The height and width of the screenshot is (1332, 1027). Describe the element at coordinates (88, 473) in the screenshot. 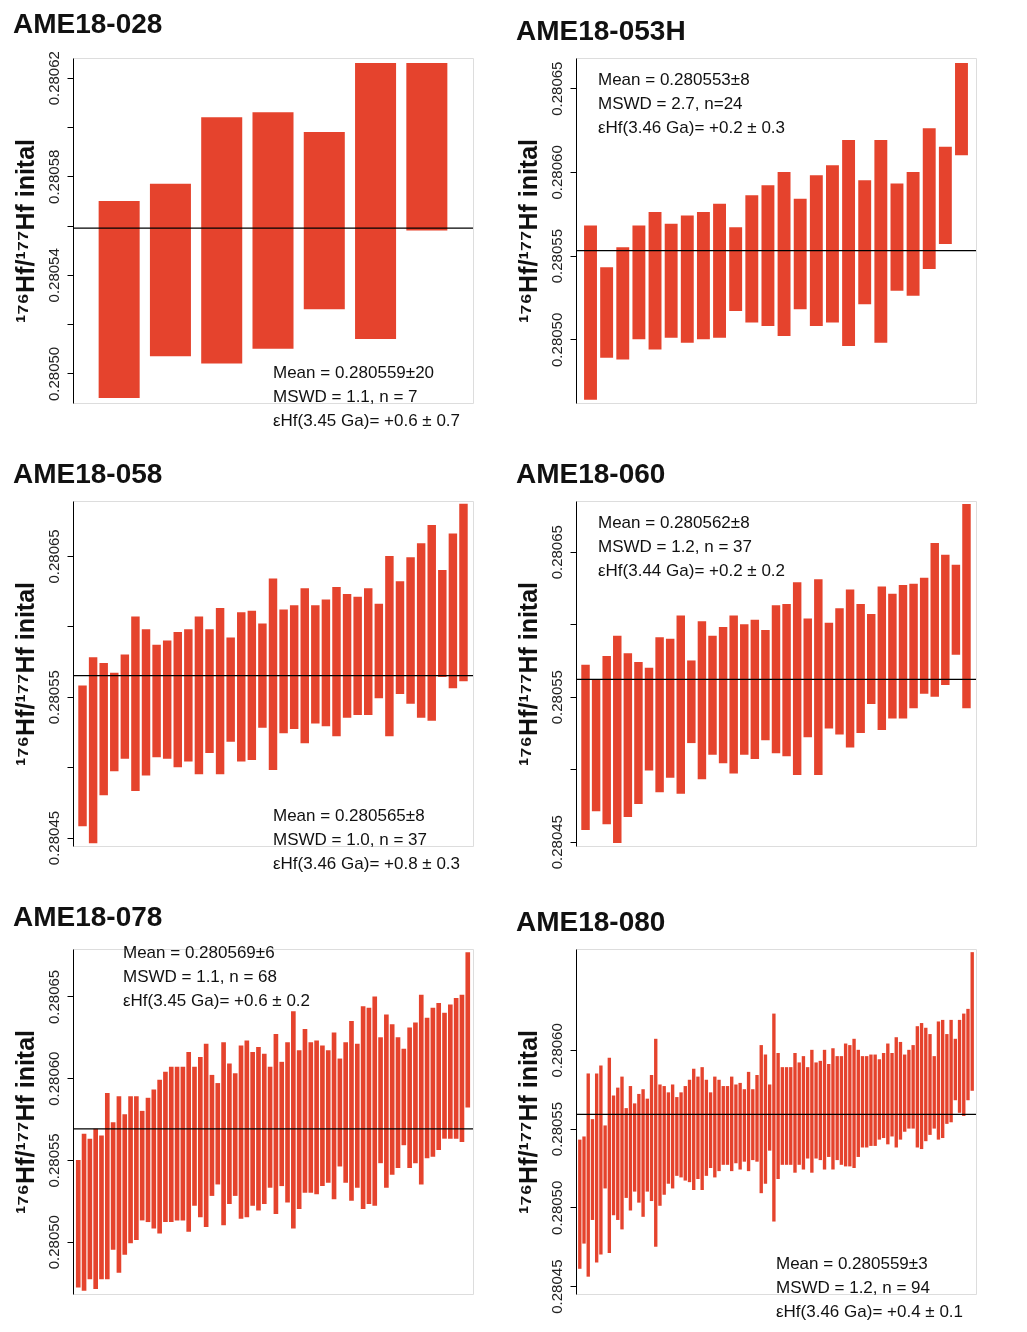

I see `chart-title: AME18-058` at that location.